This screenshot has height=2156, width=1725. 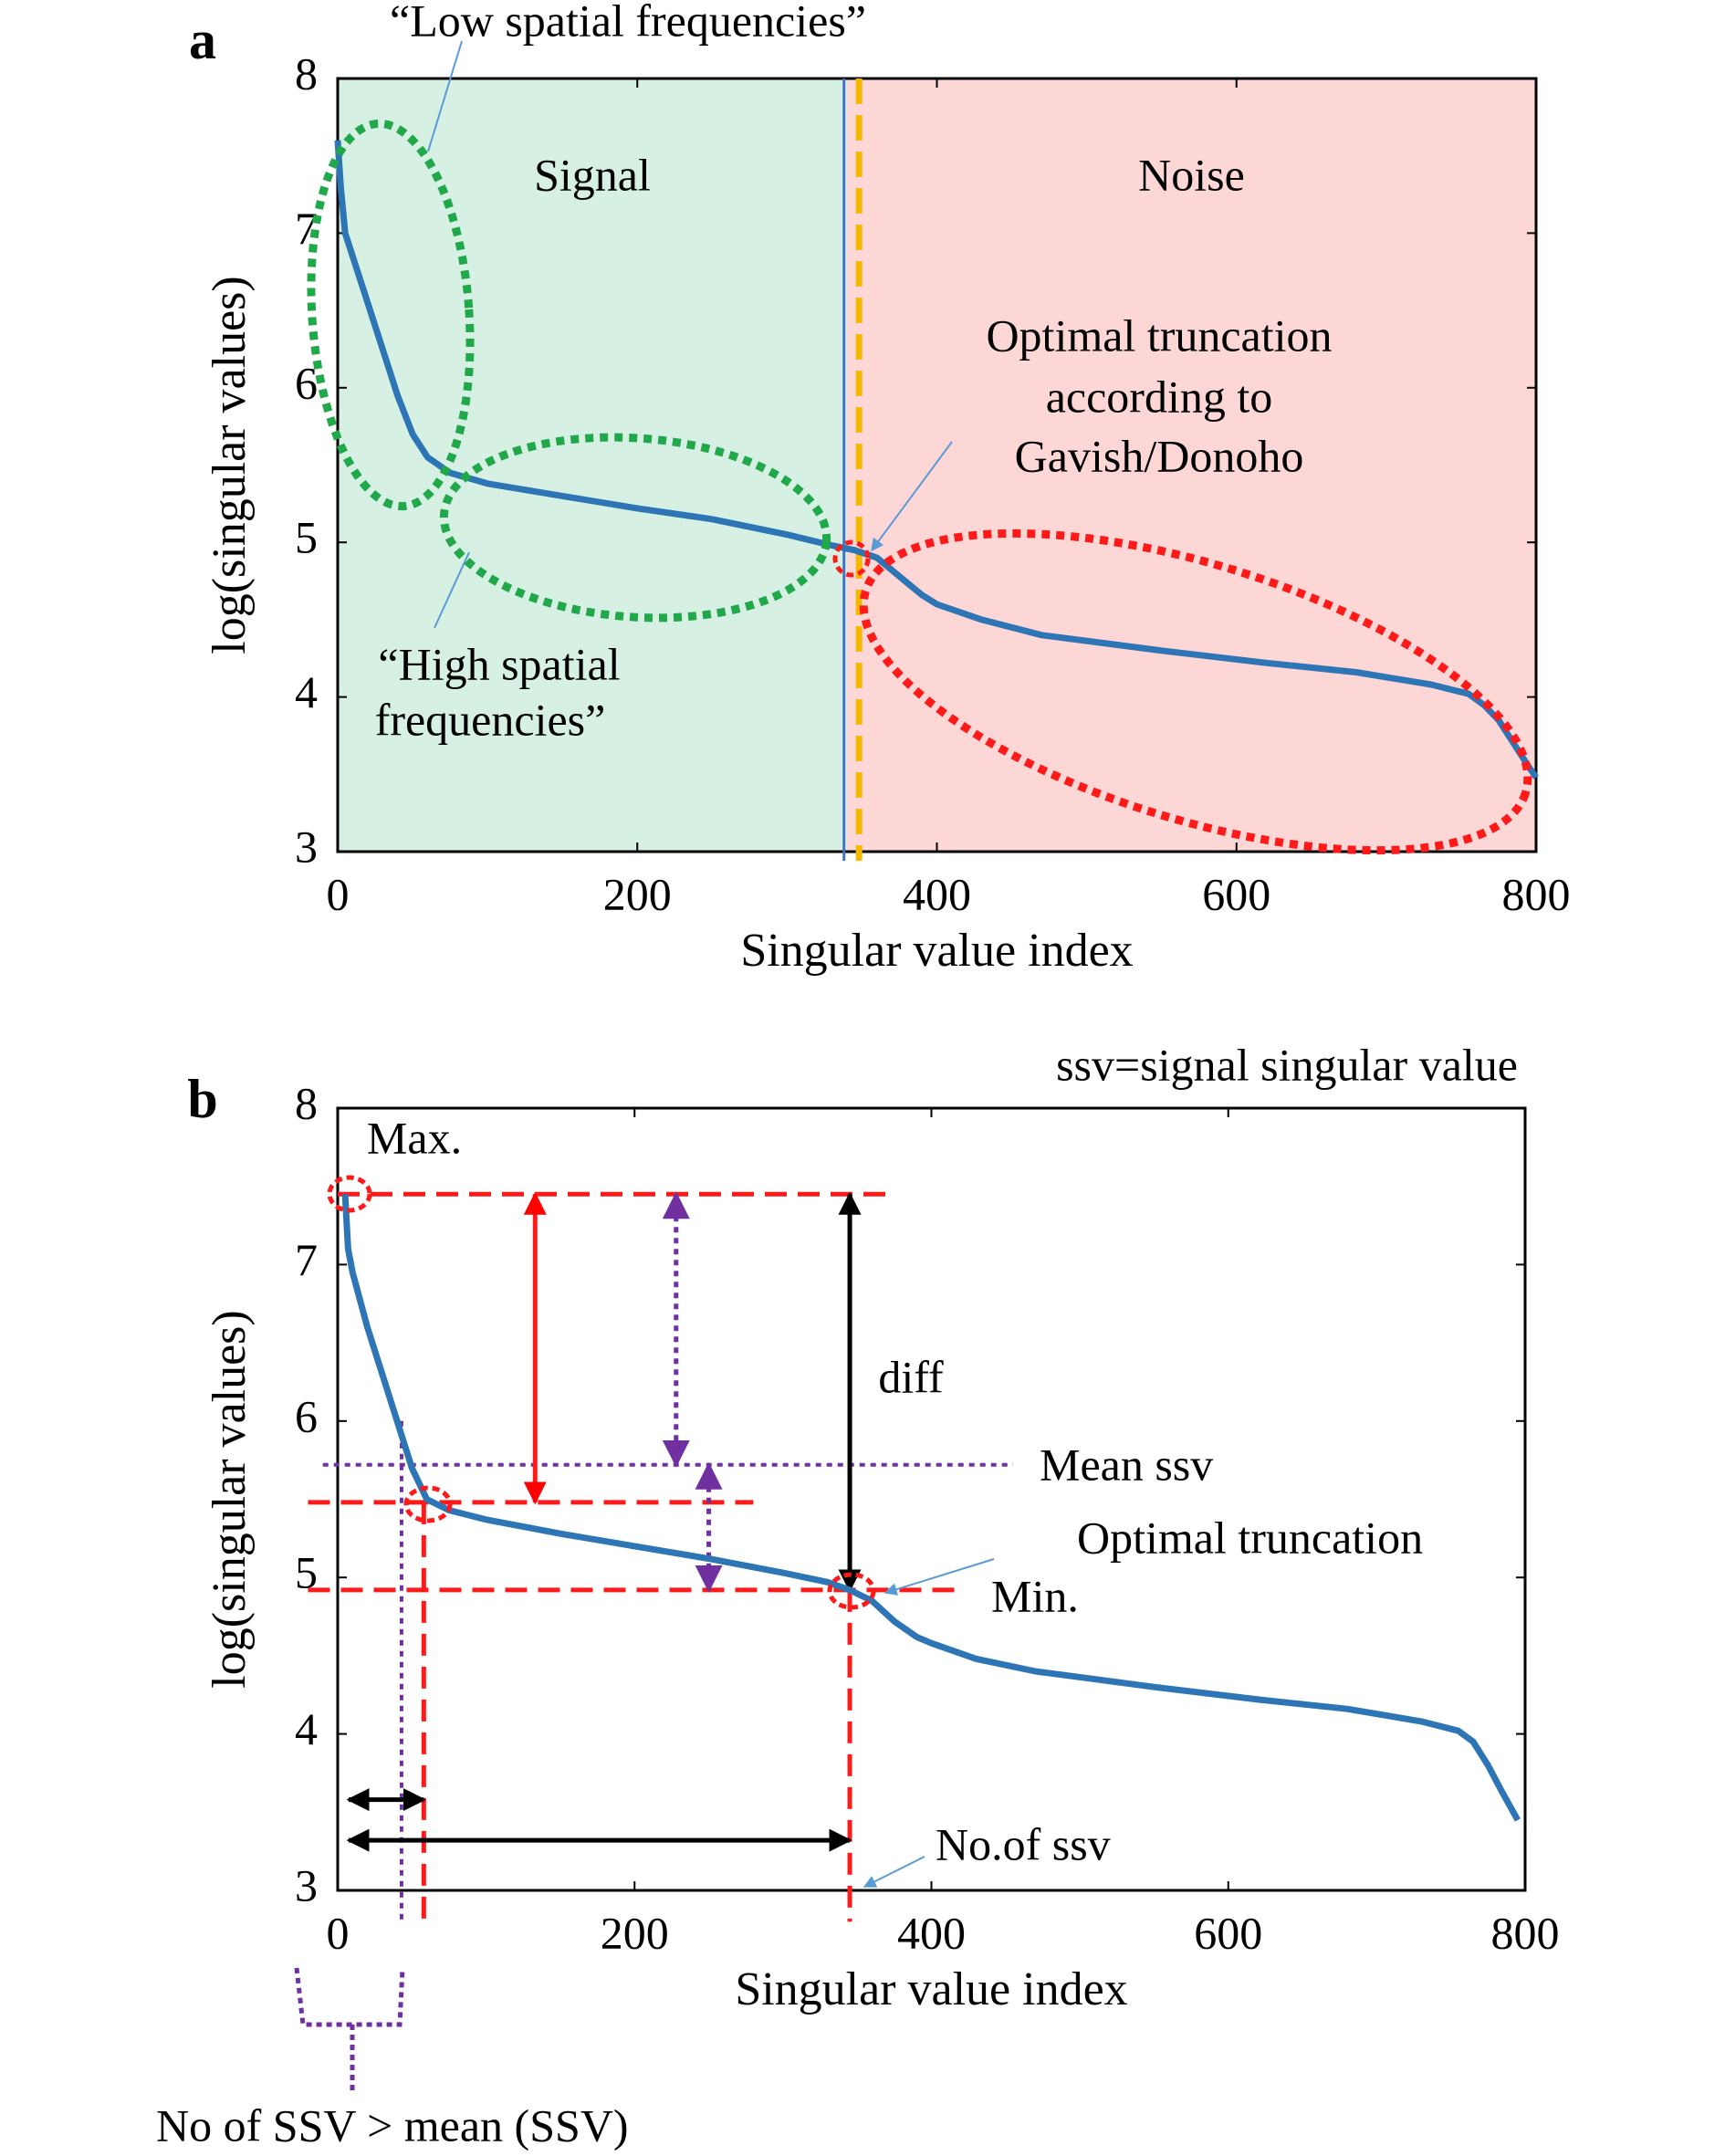 I want to click on brace, so click(x=349, y=2029).